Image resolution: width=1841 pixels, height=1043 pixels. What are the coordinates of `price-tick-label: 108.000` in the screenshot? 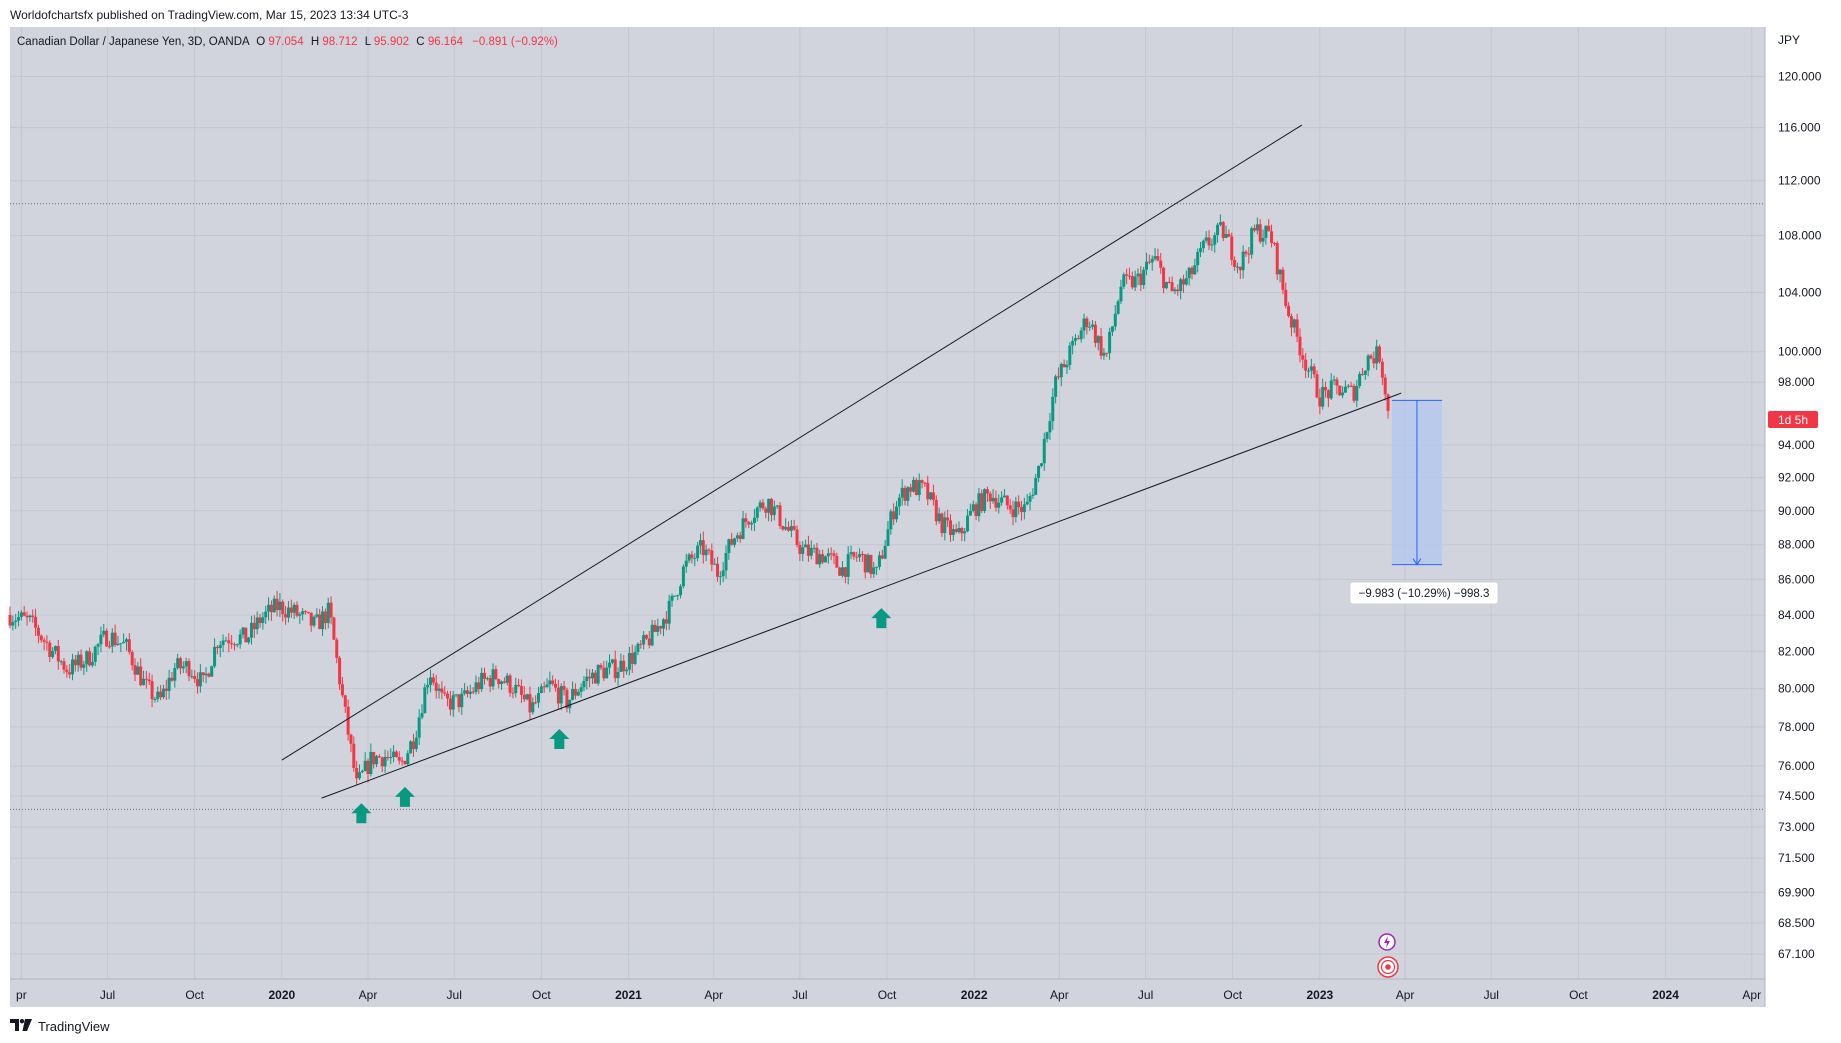 It's located at (1800, 236).